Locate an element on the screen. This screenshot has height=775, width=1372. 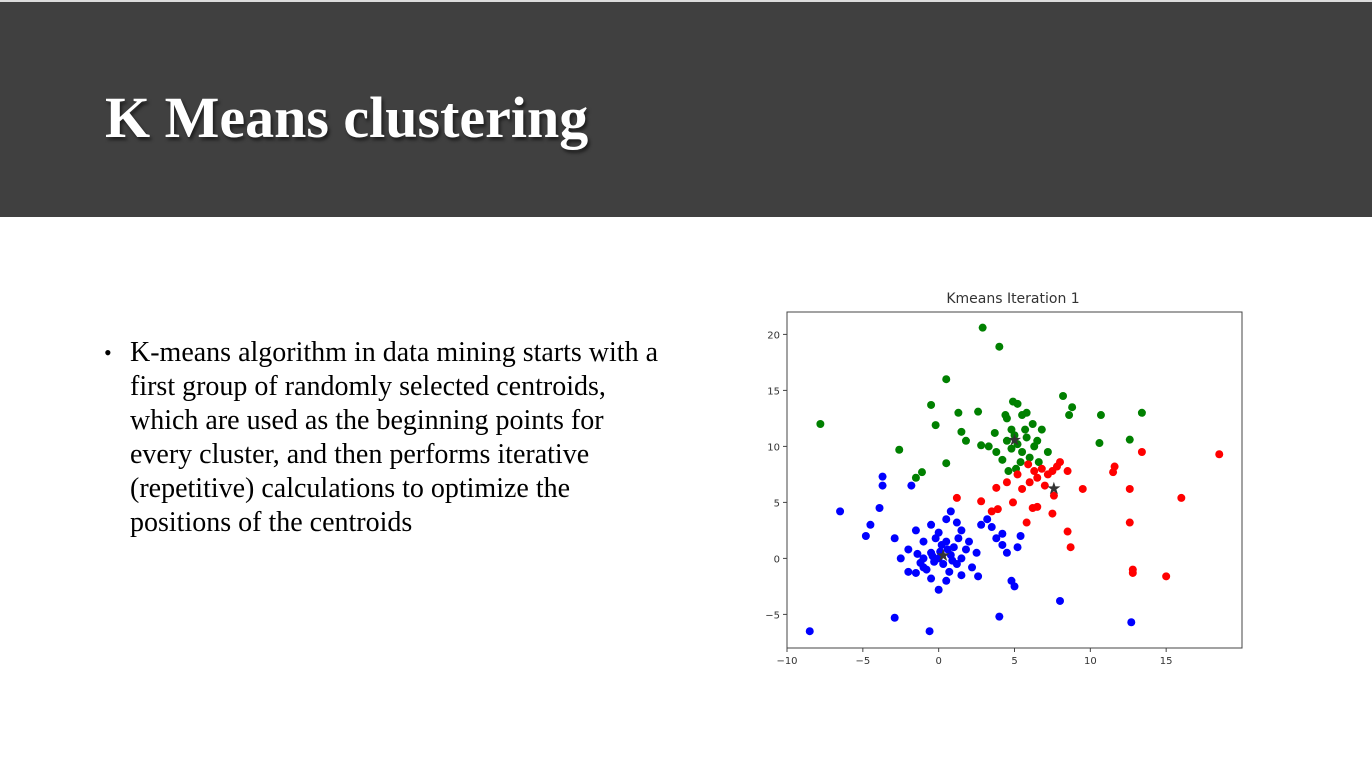
y-tick-label: 5 is located at coordinates (777, 503).